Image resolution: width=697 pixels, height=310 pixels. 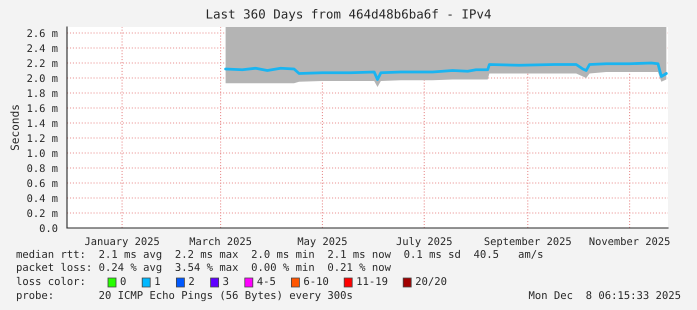 What do you see at coordinates (527, 242) in the screenshot?
I see `x-tick-label: September 2025` at bounding box center [527, 242].